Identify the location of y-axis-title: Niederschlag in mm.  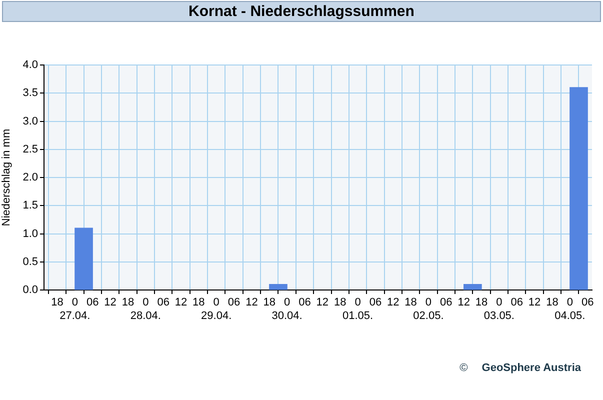
(6, 177).